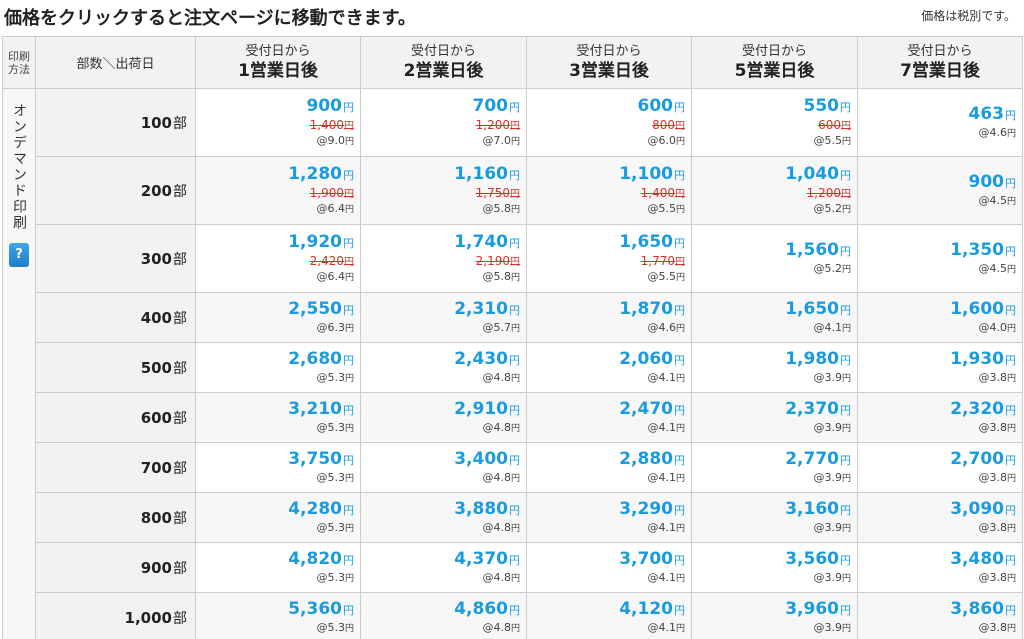  What do you see at coordinates (315, 409) in the screenshot?
I see `price-value: 3,210` at bounding box center [315, 409].